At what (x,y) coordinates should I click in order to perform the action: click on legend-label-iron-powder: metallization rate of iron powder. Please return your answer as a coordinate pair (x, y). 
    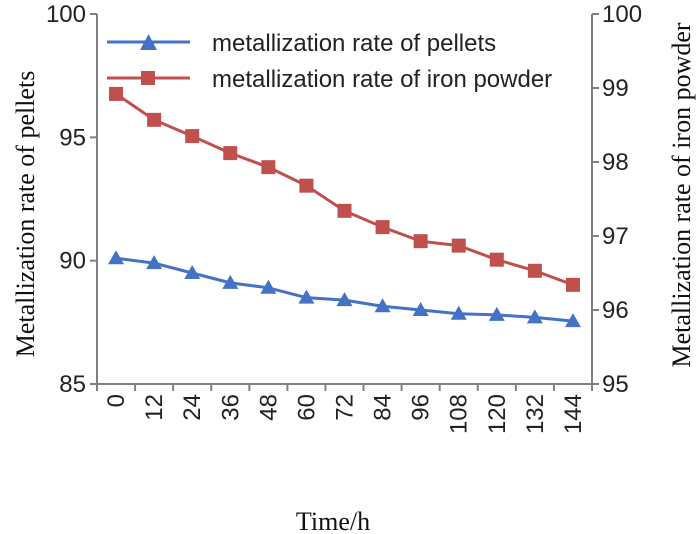
    Looking at the image, I should click on (382, 79).